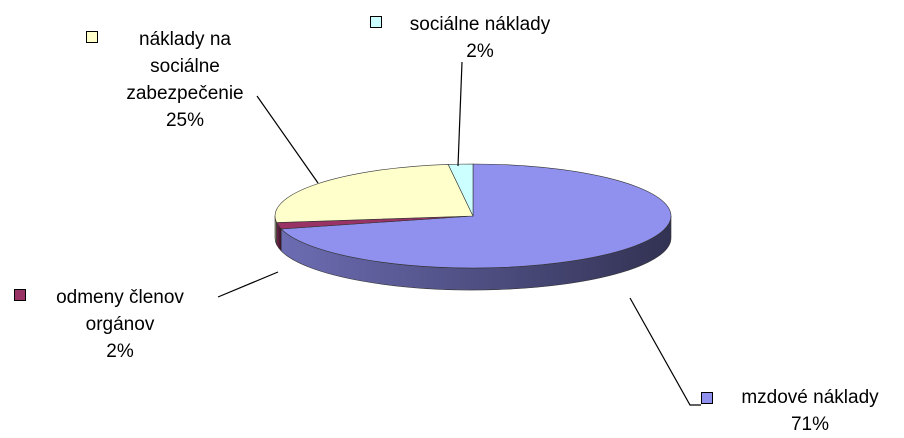 Image resolution: width=904 pixels, height=438 pixels. Describe the element at coordinates (185, 66) in the screenshot. I see `category-name: náklady na sociálne zabezpečenie` at that location.